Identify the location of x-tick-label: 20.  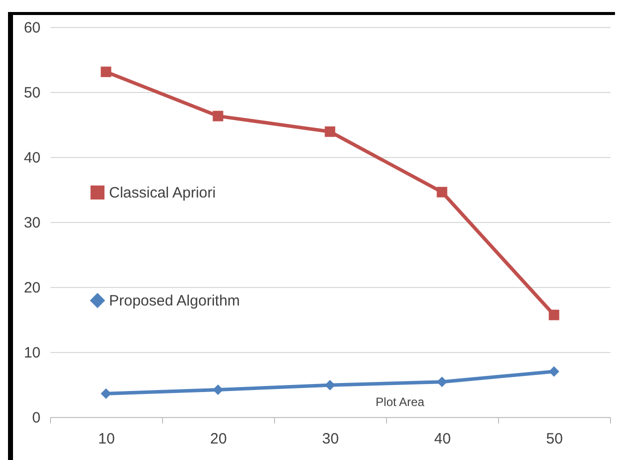
(218, 439).